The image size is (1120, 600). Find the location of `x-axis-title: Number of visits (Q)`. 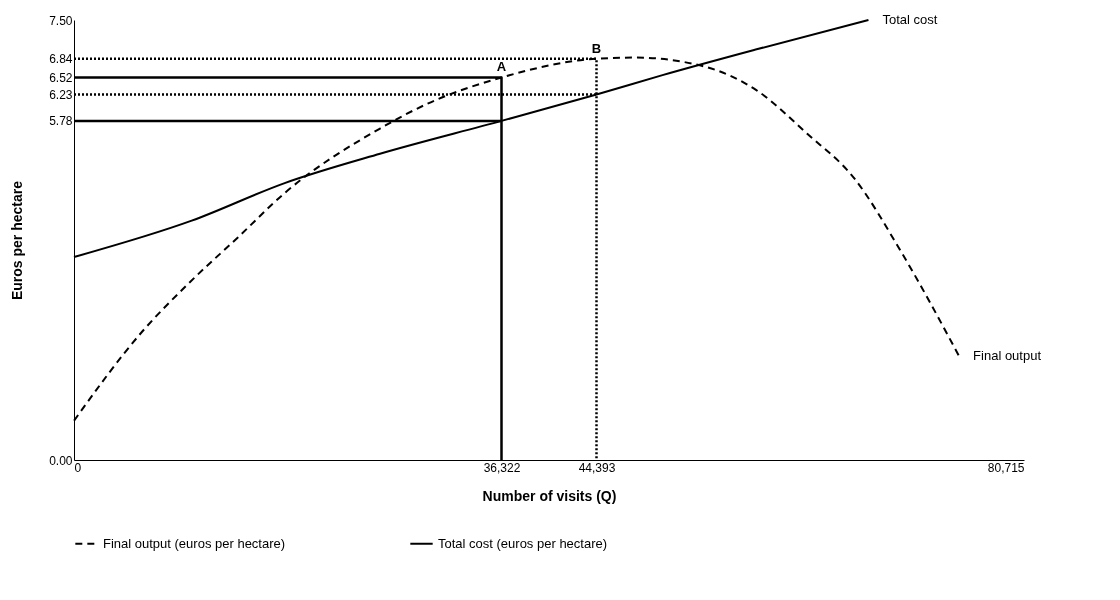

x-axis-title: Number of visits (Q) is located at coordinates (549, 495).